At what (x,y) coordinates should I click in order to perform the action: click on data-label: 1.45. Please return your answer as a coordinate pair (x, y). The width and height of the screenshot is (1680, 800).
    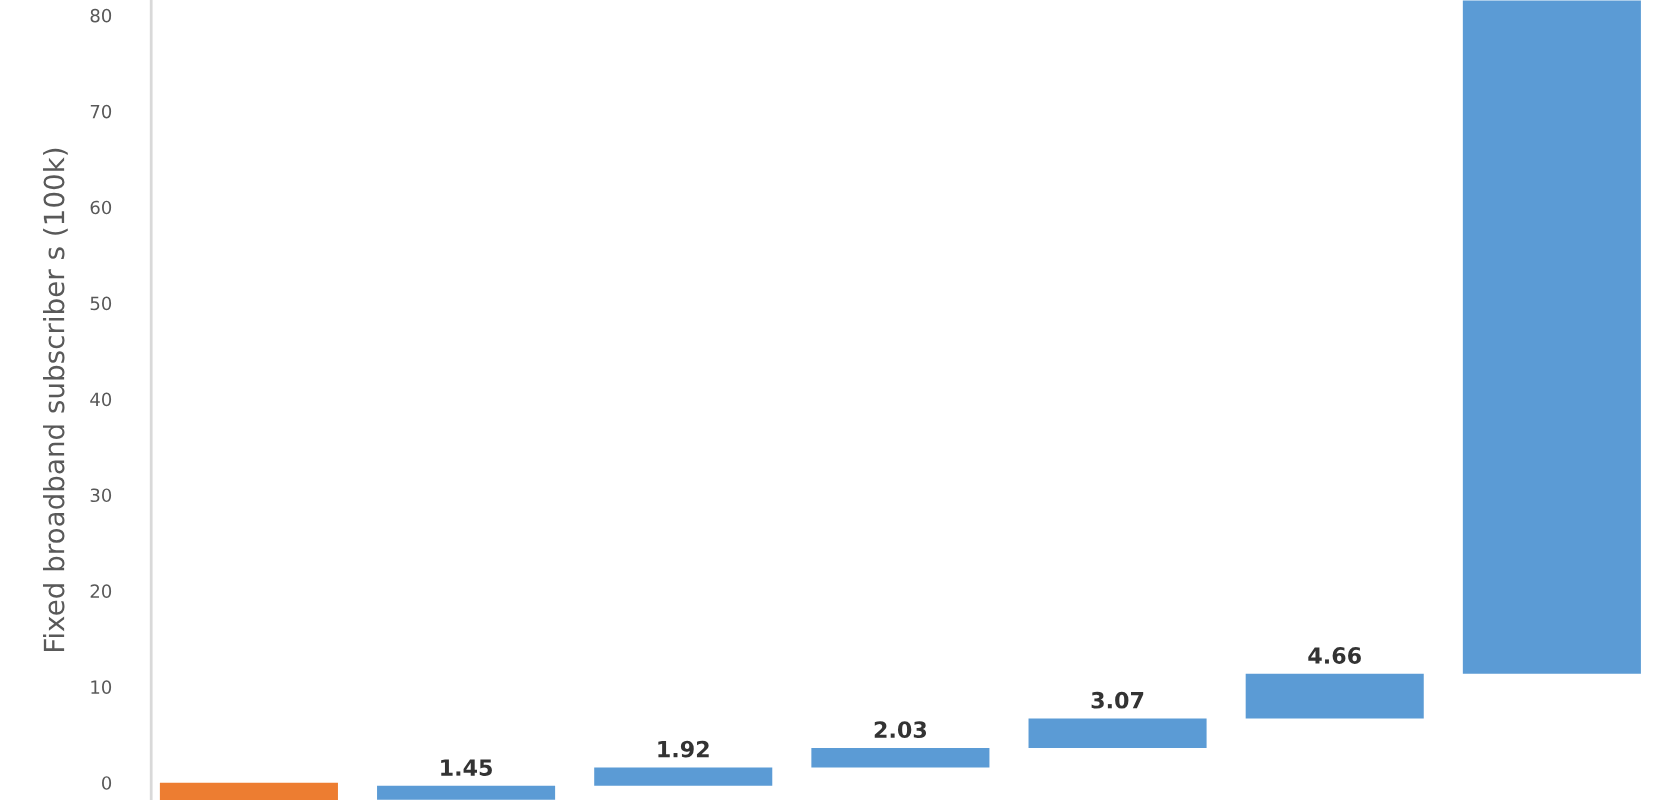
    Looking at the image, I should click on (466, 767).